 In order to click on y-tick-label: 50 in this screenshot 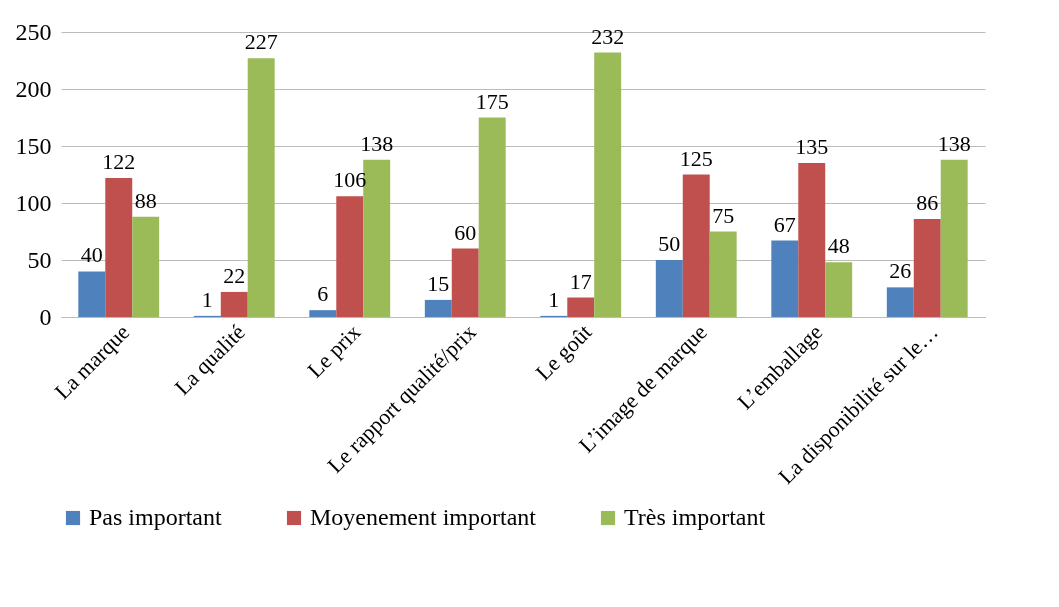, I will do `click(39, 259)`.